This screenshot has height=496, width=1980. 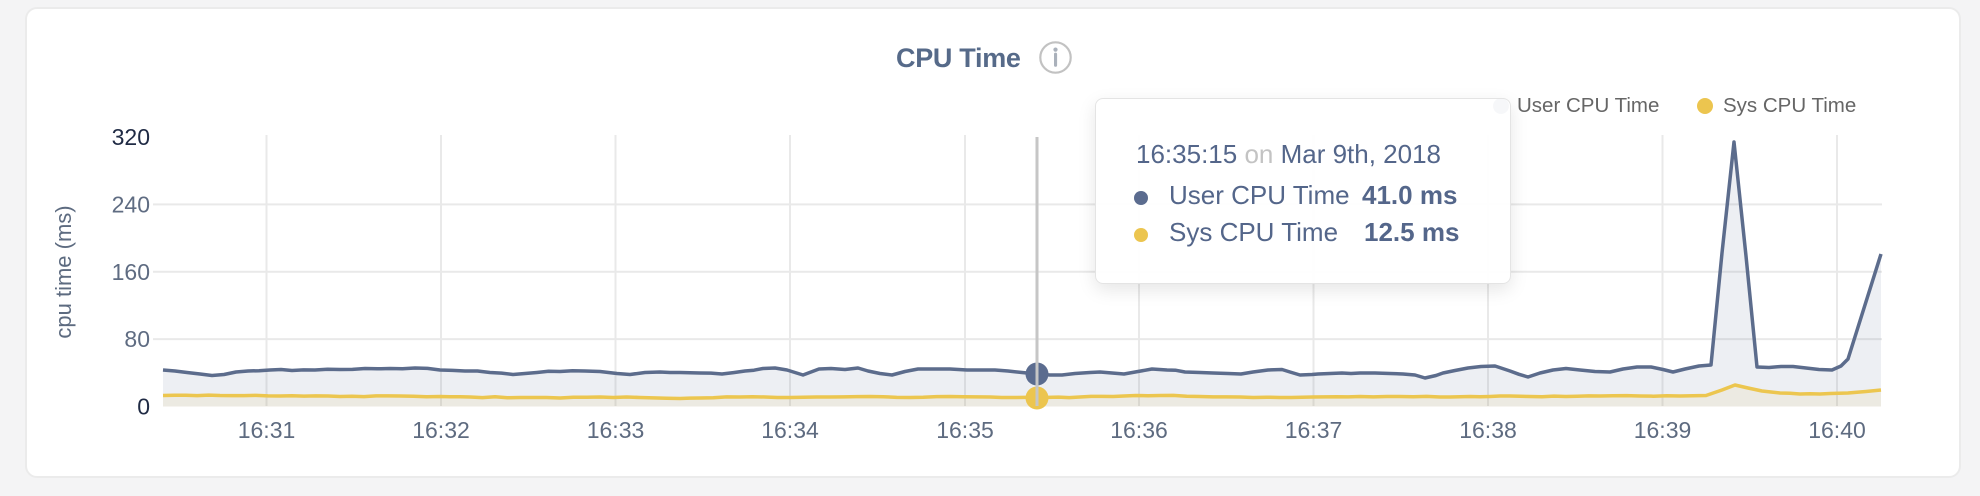 I want to click on svg-text: 16:37, so click(x=1314, y=430).